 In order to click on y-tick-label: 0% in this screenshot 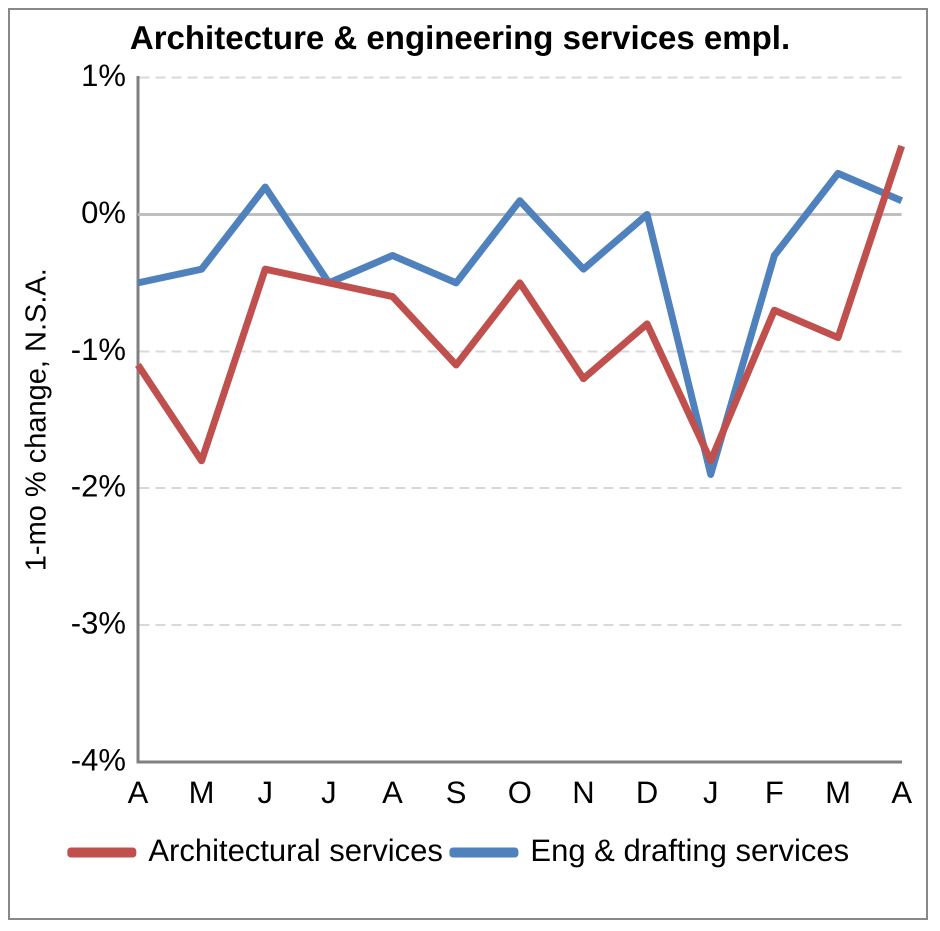, I will do `click(103, 212)`.